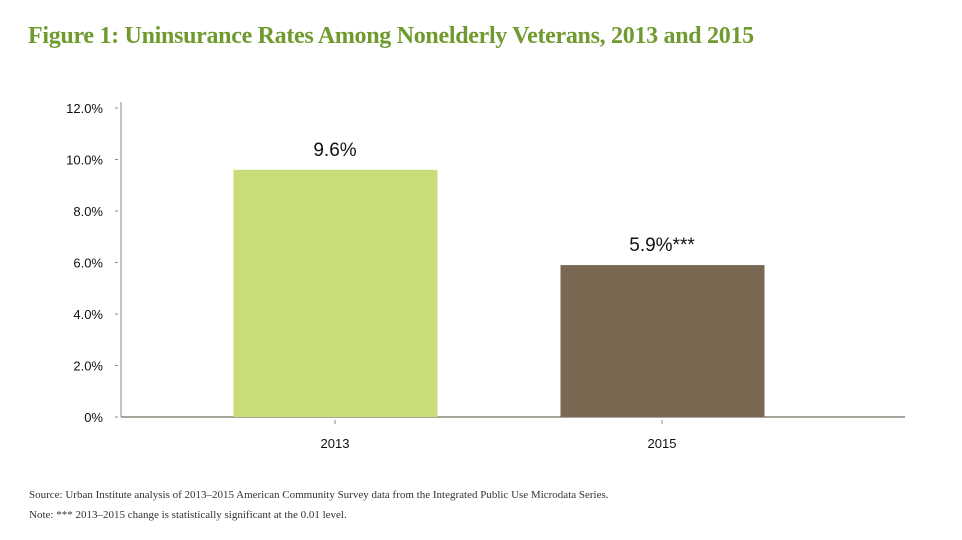 Image resolution: width=962 pixels, height=540 pixels. What do you see at coordinates (88, 263) in the screenshot?
I see `y-tick-label: 6.0%` at bounding box center [88, 263].